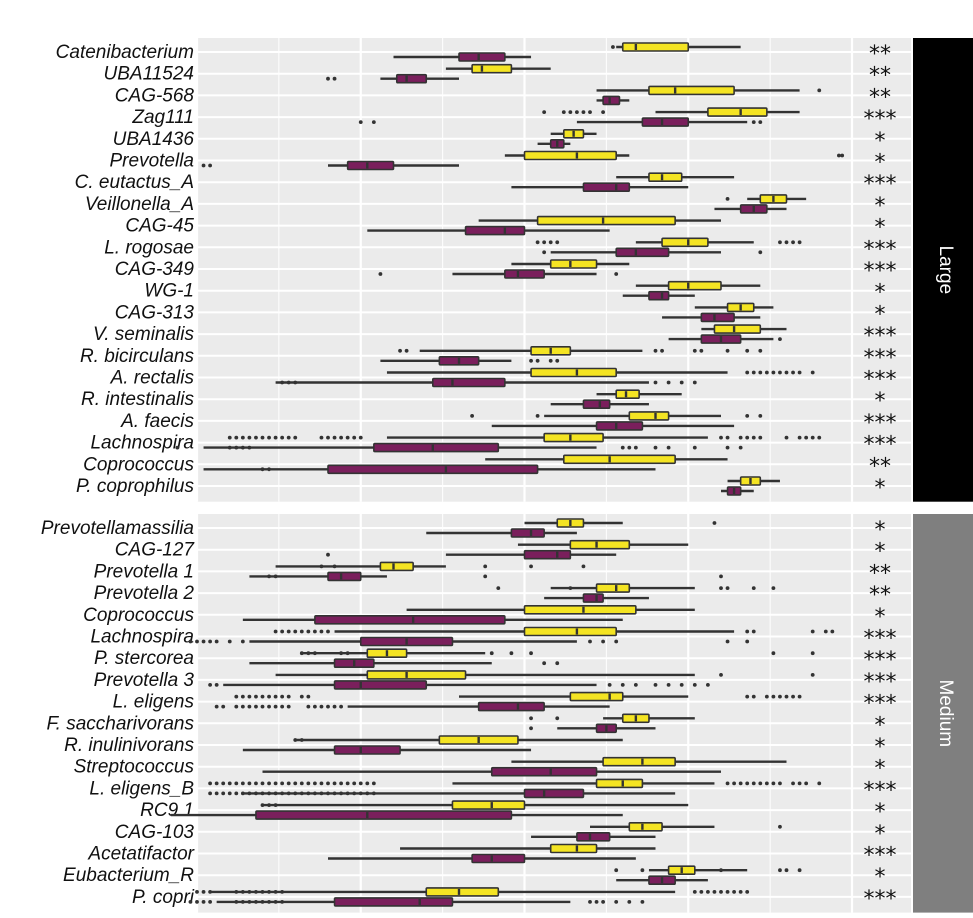 This screenshot has width=973, height=918. What do you see at coordinates (149, 247) in the screenshot?
I see `row-label: L. rogosae` at bounding box center [149, 247].